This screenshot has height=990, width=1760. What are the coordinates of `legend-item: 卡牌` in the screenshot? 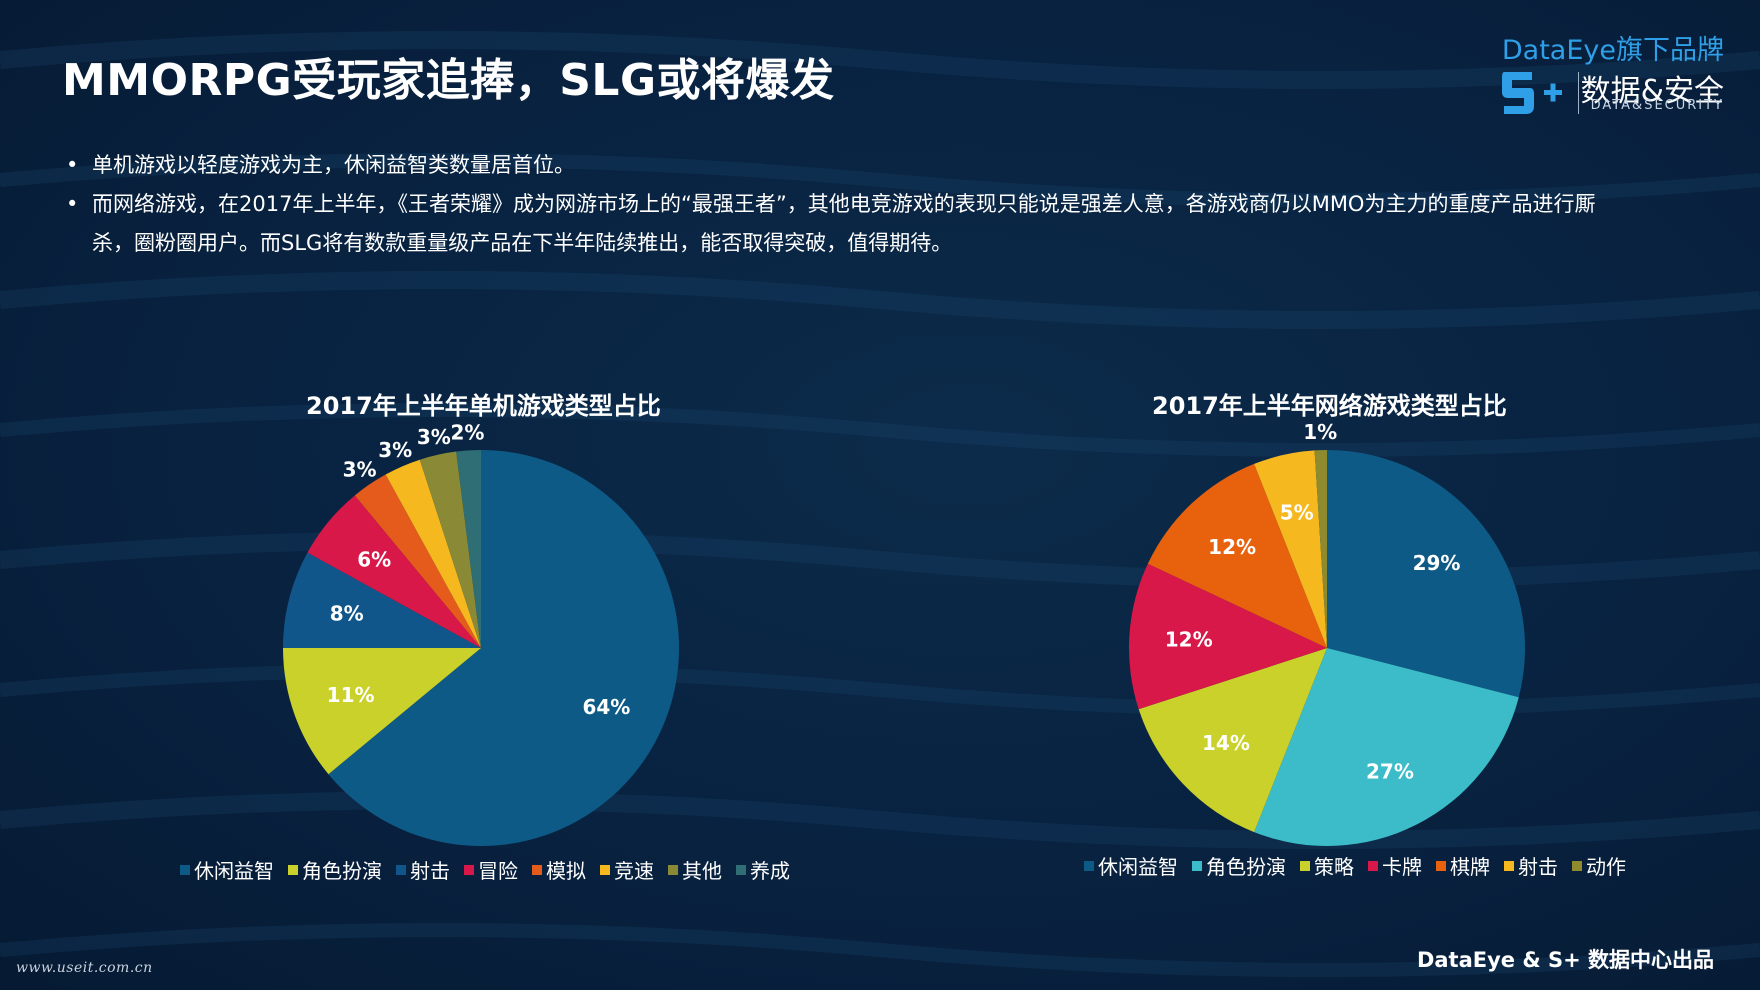 It's located at (1395, 865).